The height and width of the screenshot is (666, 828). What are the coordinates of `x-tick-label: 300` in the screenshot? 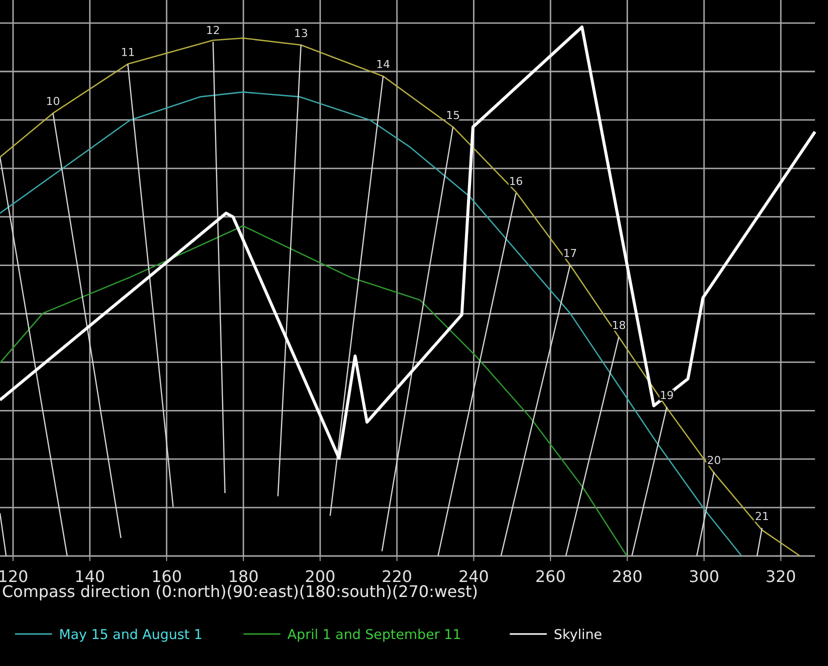 It's located at (704, 576).